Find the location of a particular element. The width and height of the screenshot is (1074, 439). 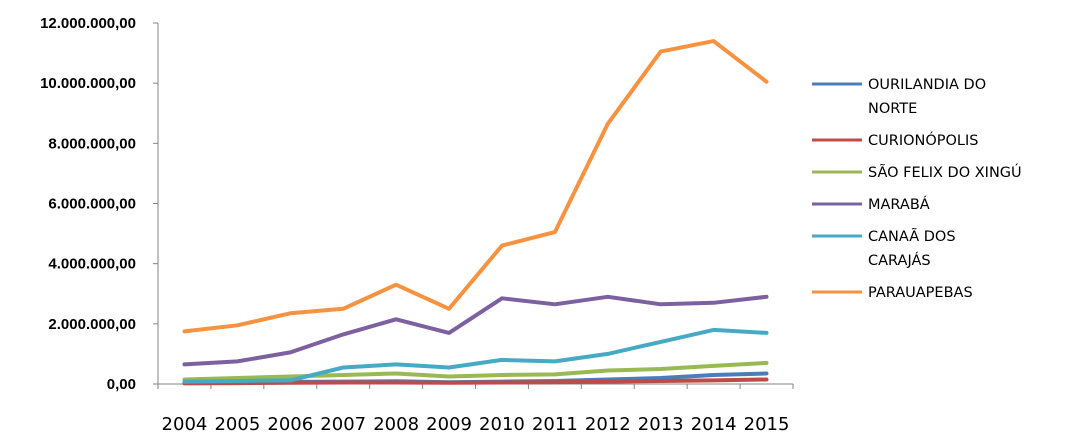

legend-entry: CANAÃ DOS CARAJÁS is located at coordinates (884, 248).